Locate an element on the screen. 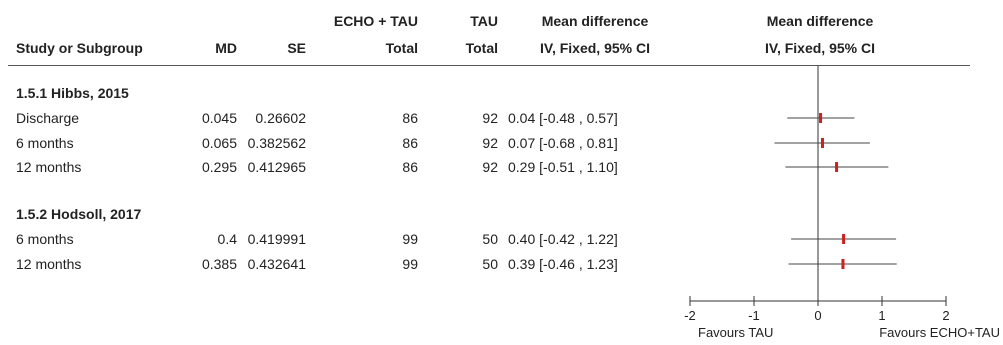 The height and width of the screenshot is (345, 1003). tick-label: -1 is located at coordinates (754, 316).